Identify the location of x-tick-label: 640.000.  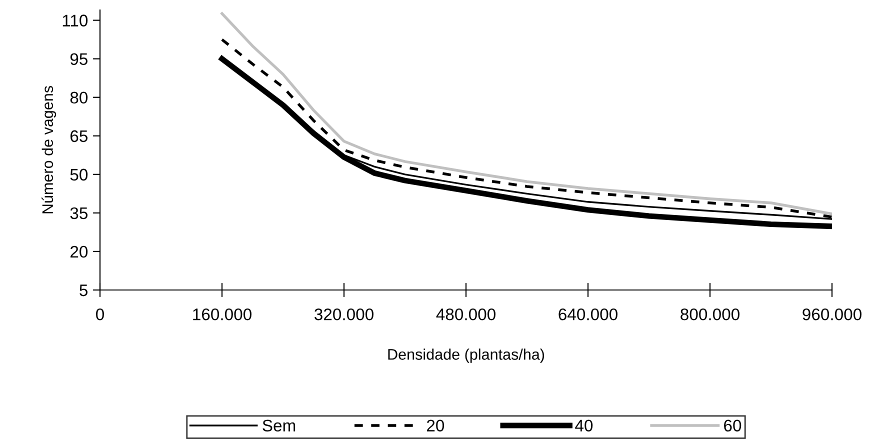
(588, 314).